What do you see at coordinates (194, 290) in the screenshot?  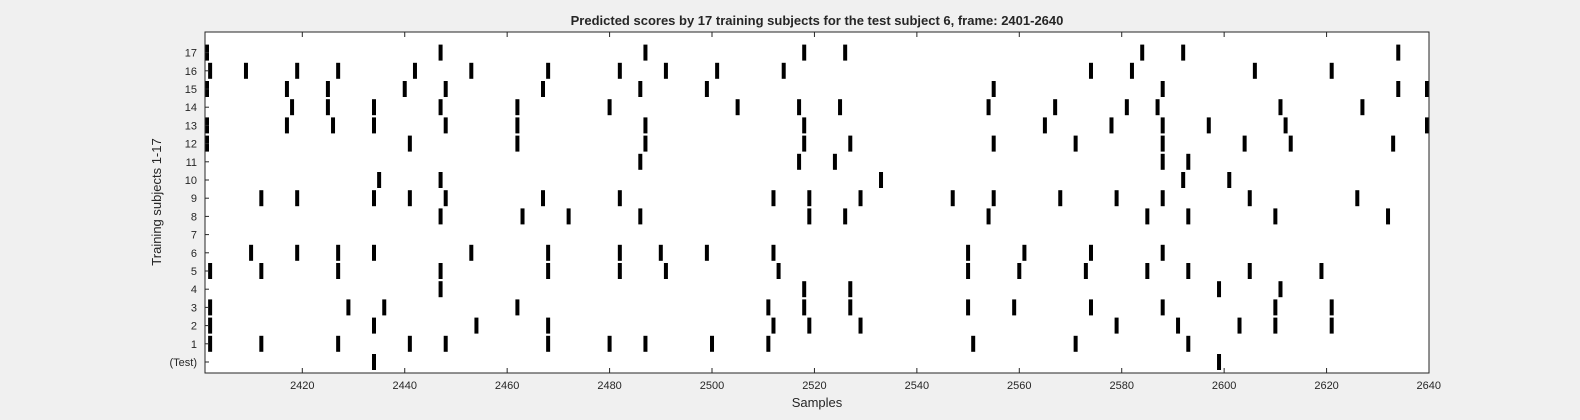 I see `y-tick-label-4: 4` at bounding box center [194, 290].